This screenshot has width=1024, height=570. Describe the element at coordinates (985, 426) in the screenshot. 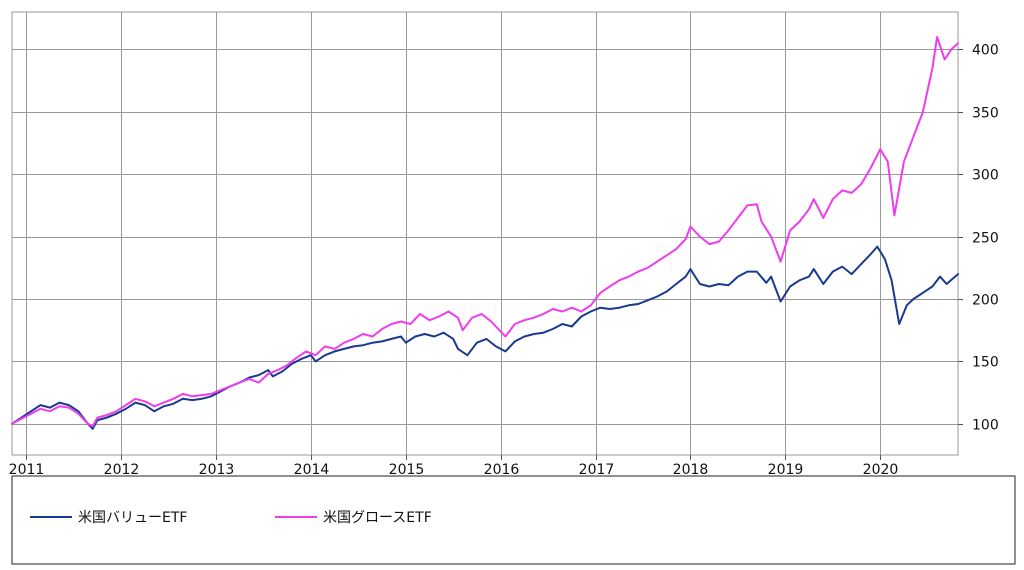

I see `y-tick-label: 100` at that location.